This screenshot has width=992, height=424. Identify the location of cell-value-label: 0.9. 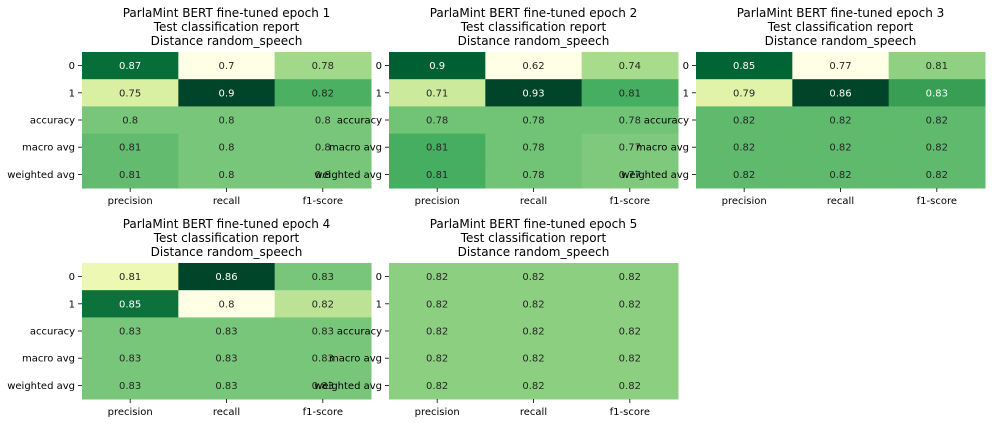
(437, 66).